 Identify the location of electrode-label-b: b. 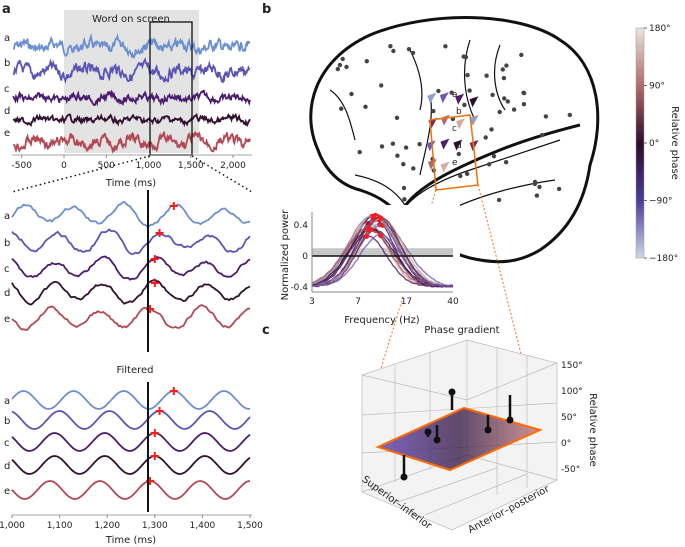
(459, 112).